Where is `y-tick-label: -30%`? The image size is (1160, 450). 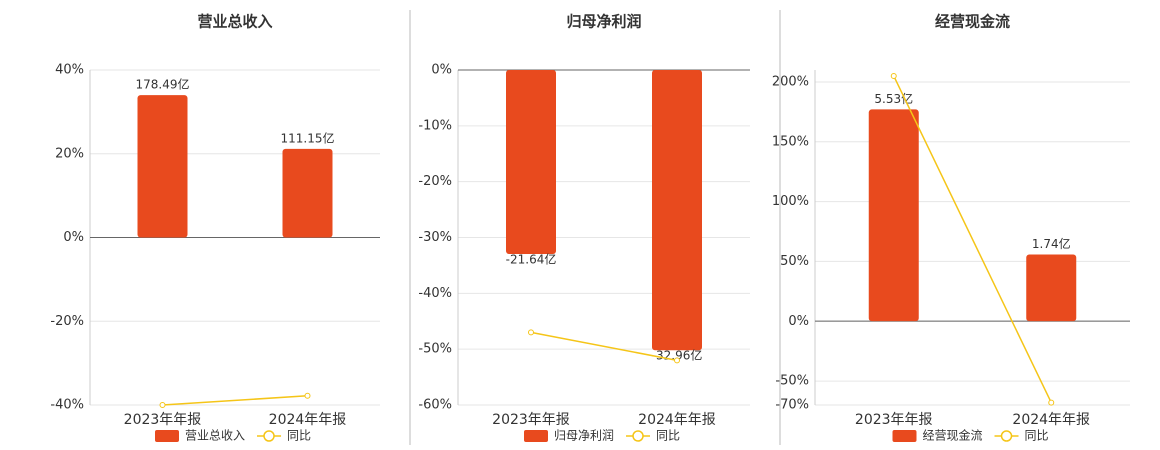
y-tick-label: -30% is located at coordinates (435, 237).